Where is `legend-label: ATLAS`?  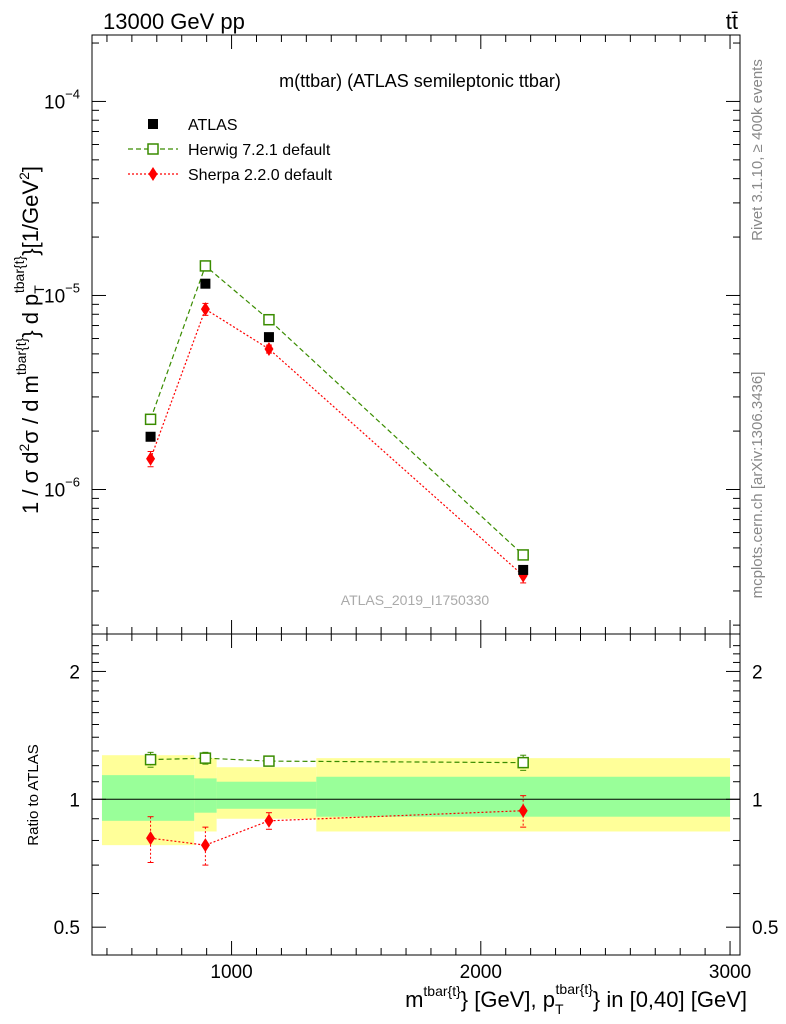
legend-label: ATLAS is located at coordinates (213, 125).